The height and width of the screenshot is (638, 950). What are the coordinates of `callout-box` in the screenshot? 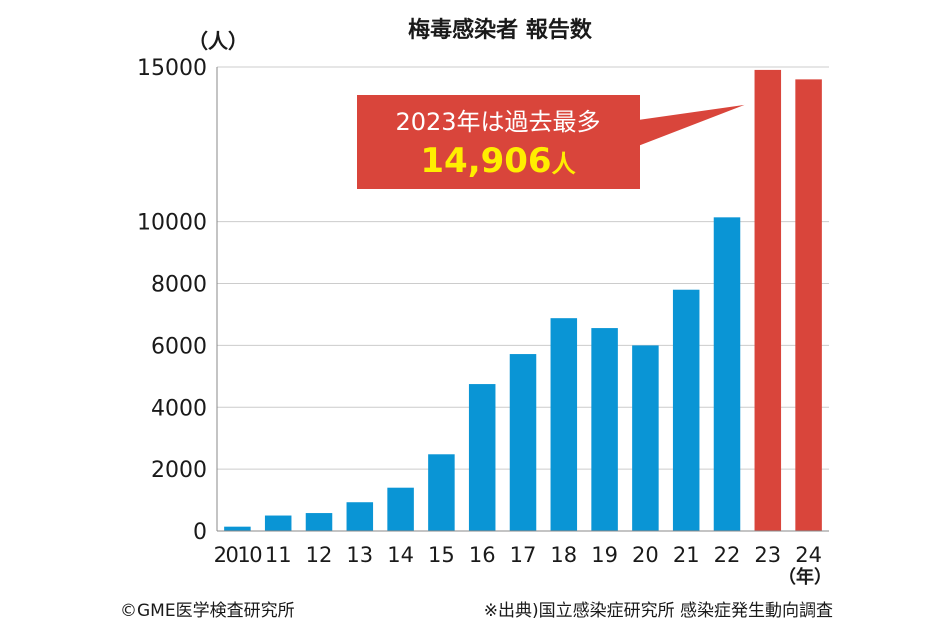 It's located at (498, 142).